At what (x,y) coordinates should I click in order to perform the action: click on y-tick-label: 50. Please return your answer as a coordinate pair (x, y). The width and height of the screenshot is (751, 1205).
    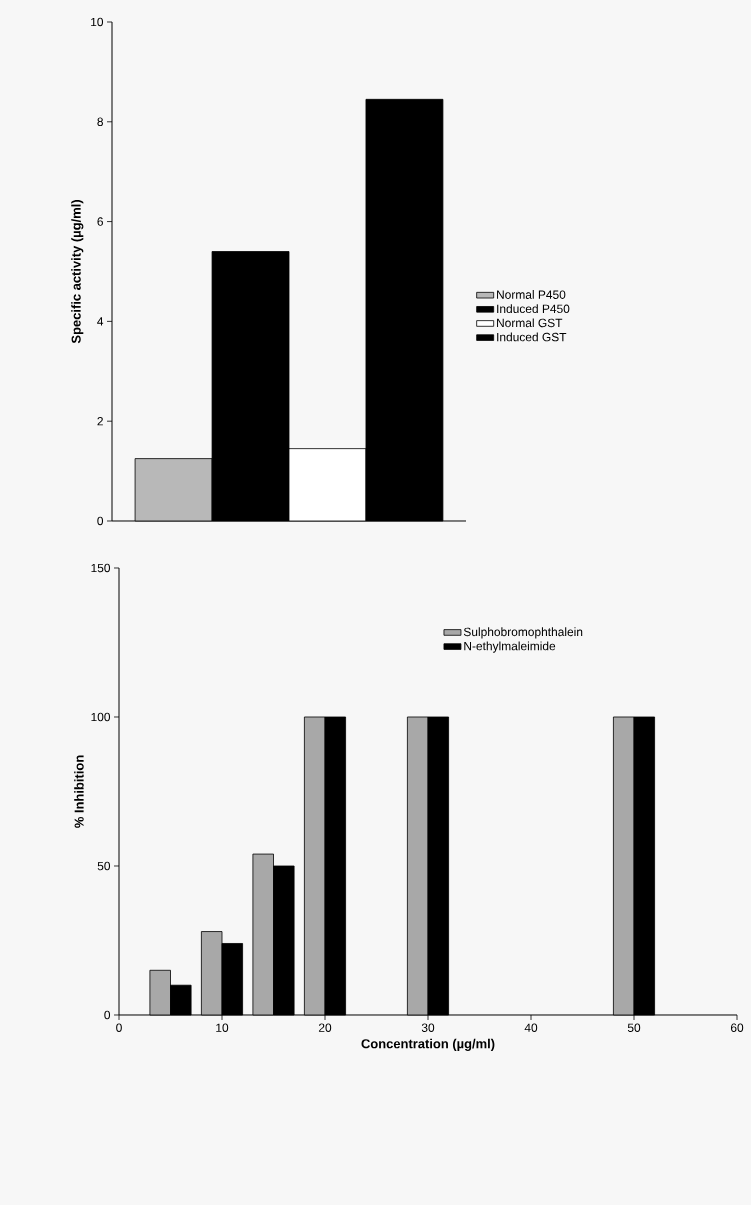
    Looking at the image, I should click on (104, 866).